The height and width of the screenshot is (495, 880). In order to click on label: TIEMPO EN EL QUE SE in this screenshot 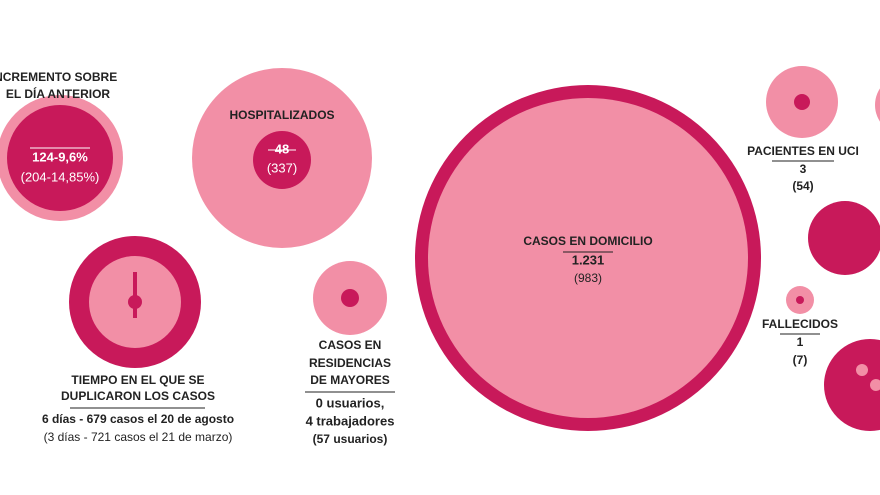, I will do `click(137, 380)`.